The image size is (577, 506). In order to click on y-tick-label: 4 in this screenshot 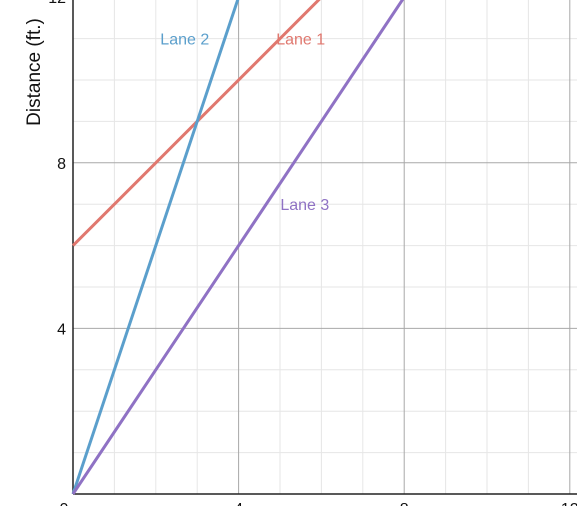, I will do `click(61, 329)`.